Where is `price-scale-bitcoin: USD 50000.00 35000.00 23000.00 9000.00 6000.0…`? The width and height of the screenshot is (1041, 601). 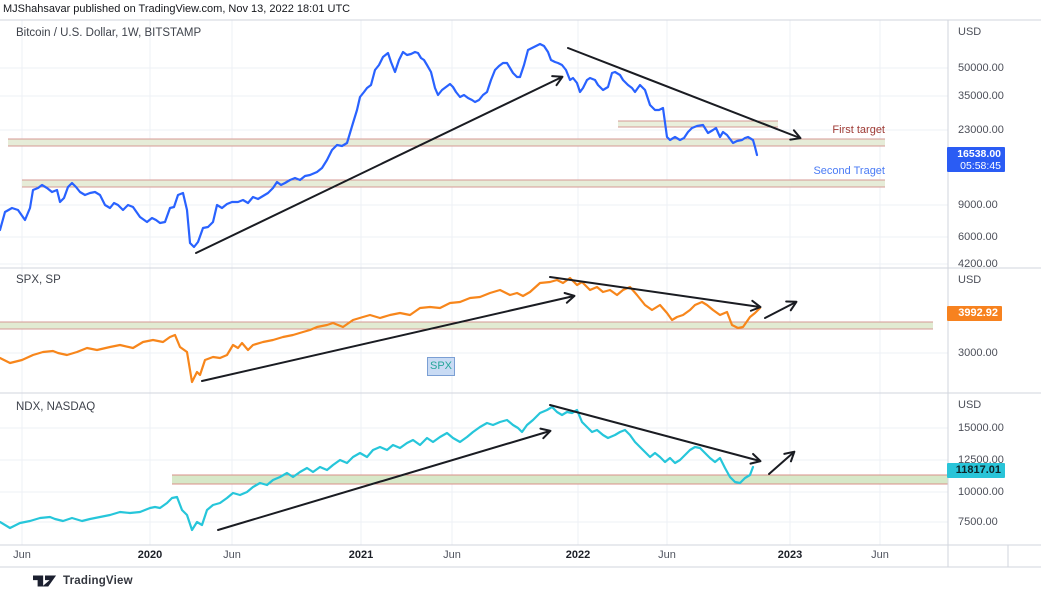 price-scale-bitcoin: USD 50000.00 35000.00 23000.00 9000.00 6000.0… is located at coordinates (994, 144).